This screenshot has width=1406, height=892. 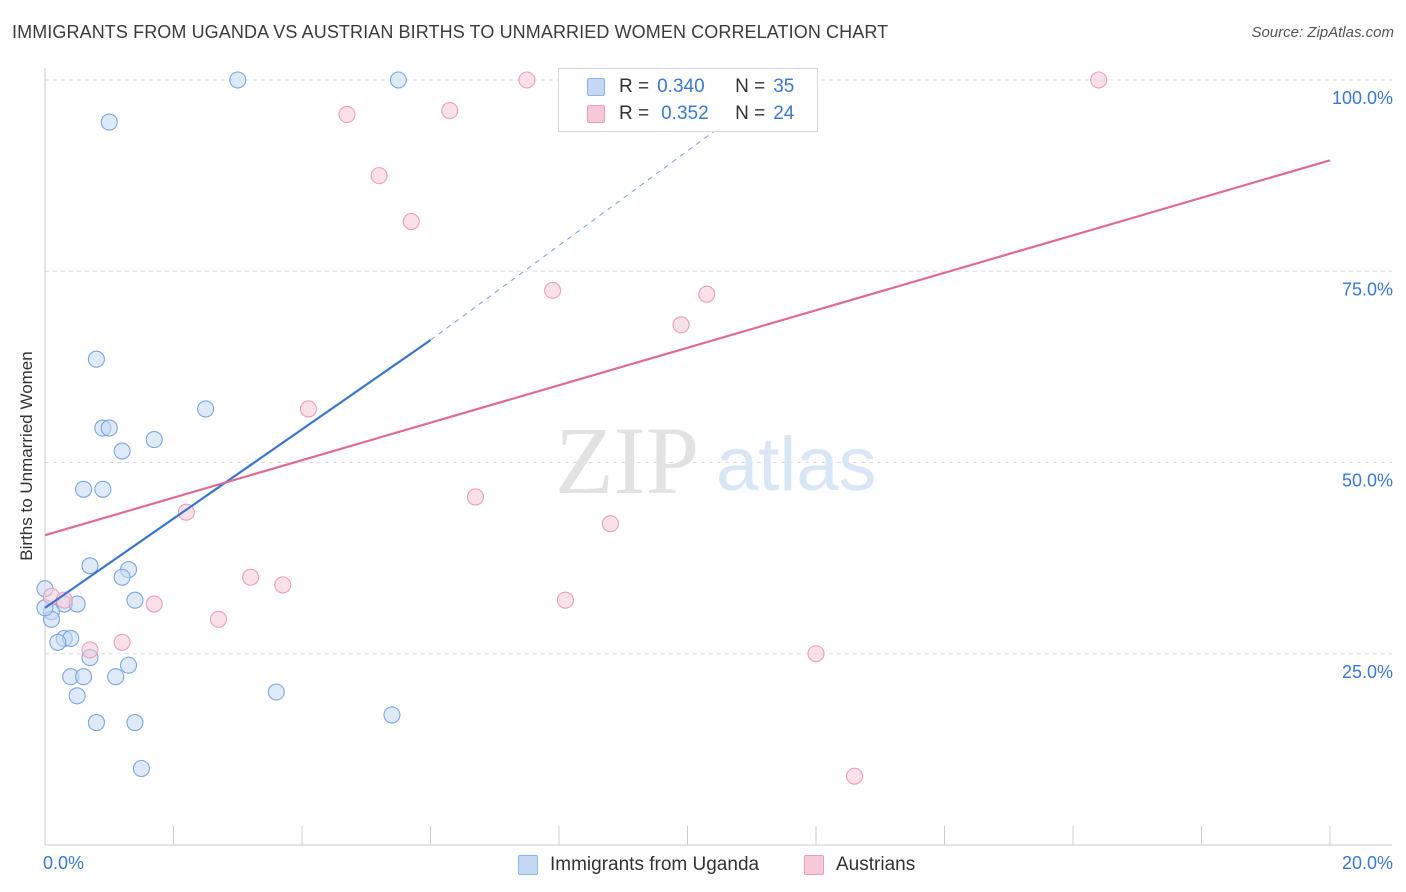 What do you see at coordinates (1367, 481) in the screenshot?
I see `y-tick-label: 50.0%` at bounding box center [1367, 481].